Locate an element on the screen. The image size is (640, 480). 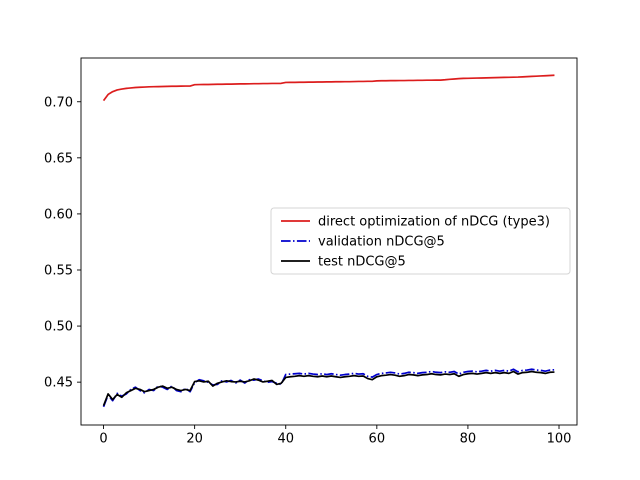
legend-label-1: validation nDCG@5 is located at coordinates (381, 242).